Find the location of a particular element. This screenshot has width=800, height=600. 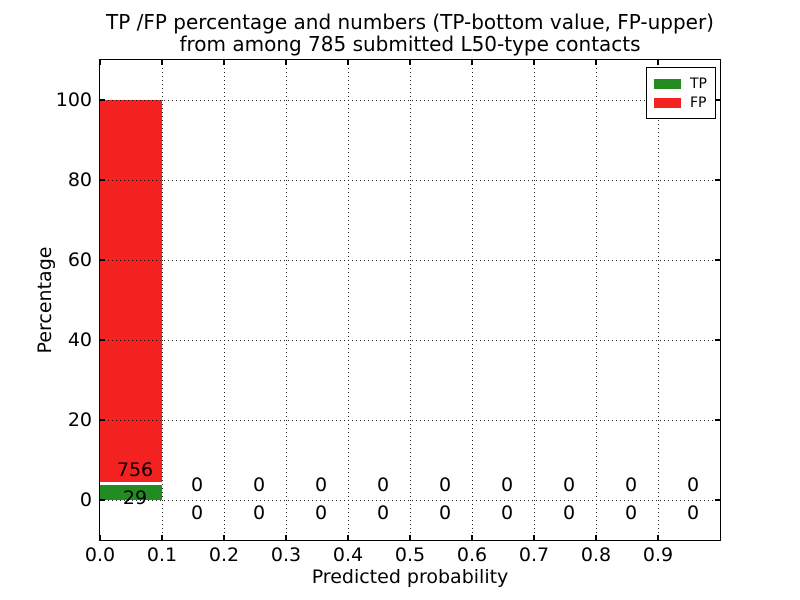

legend-entry-tp: TP is located at coordinates (684, 83).